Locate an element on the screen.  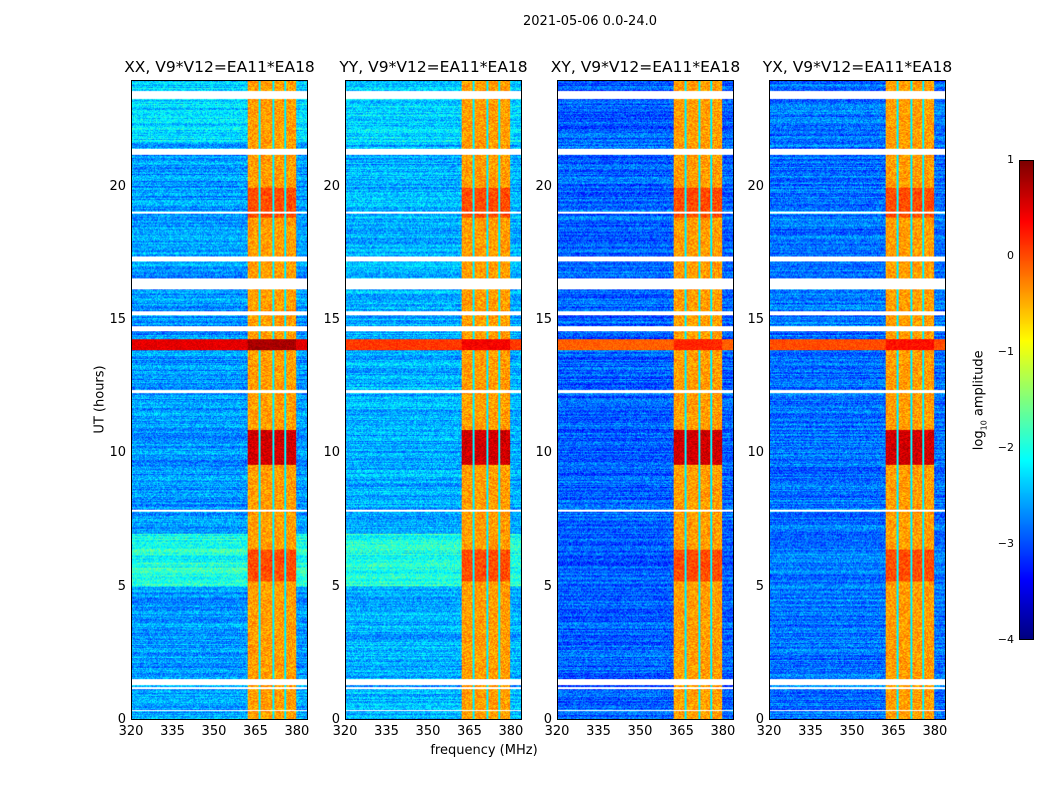
figure-title: 2021-05-06 0.0-24.0 is located at coordinates (590, 21).